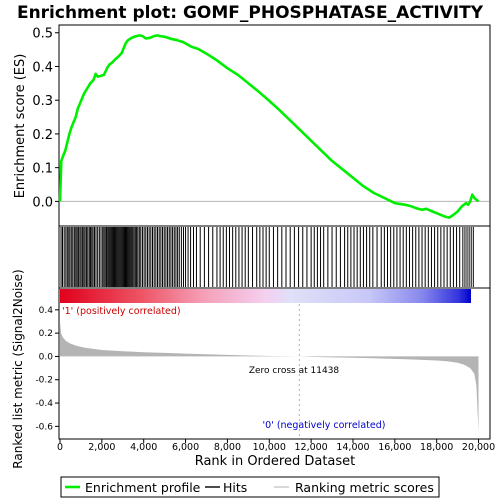 This screenshot has height=500, width=500. Describe the element at coordinates (364, 487) in the screenshot. I see `legend-metric-label: Ranking metric scores` at that location.